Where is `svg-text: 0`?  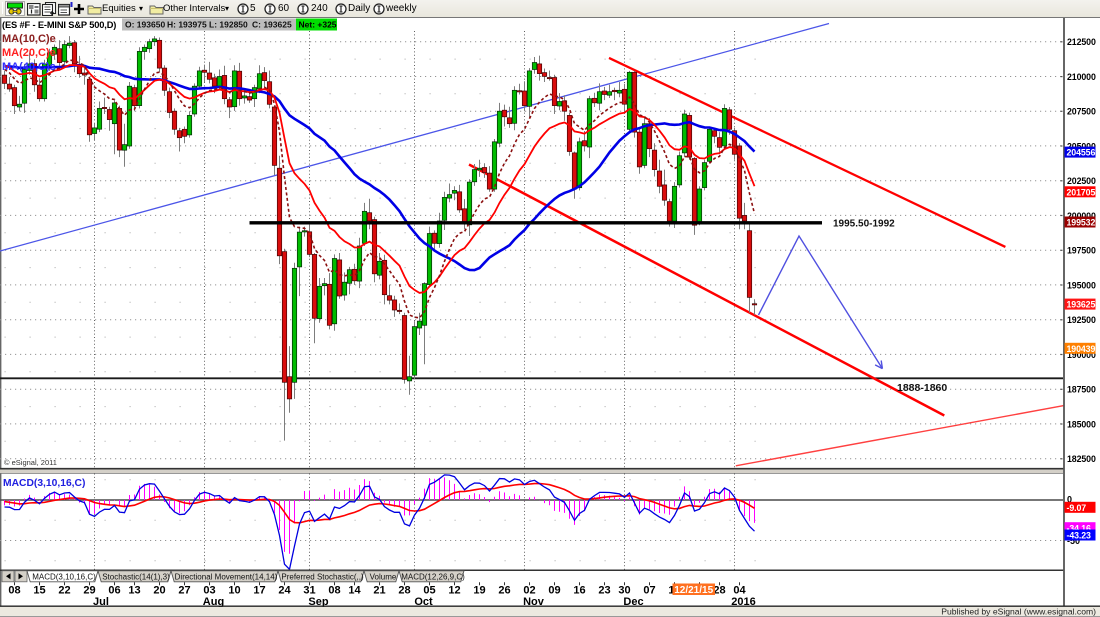 svg-text: 0 is located at coordinates (1069, 500).